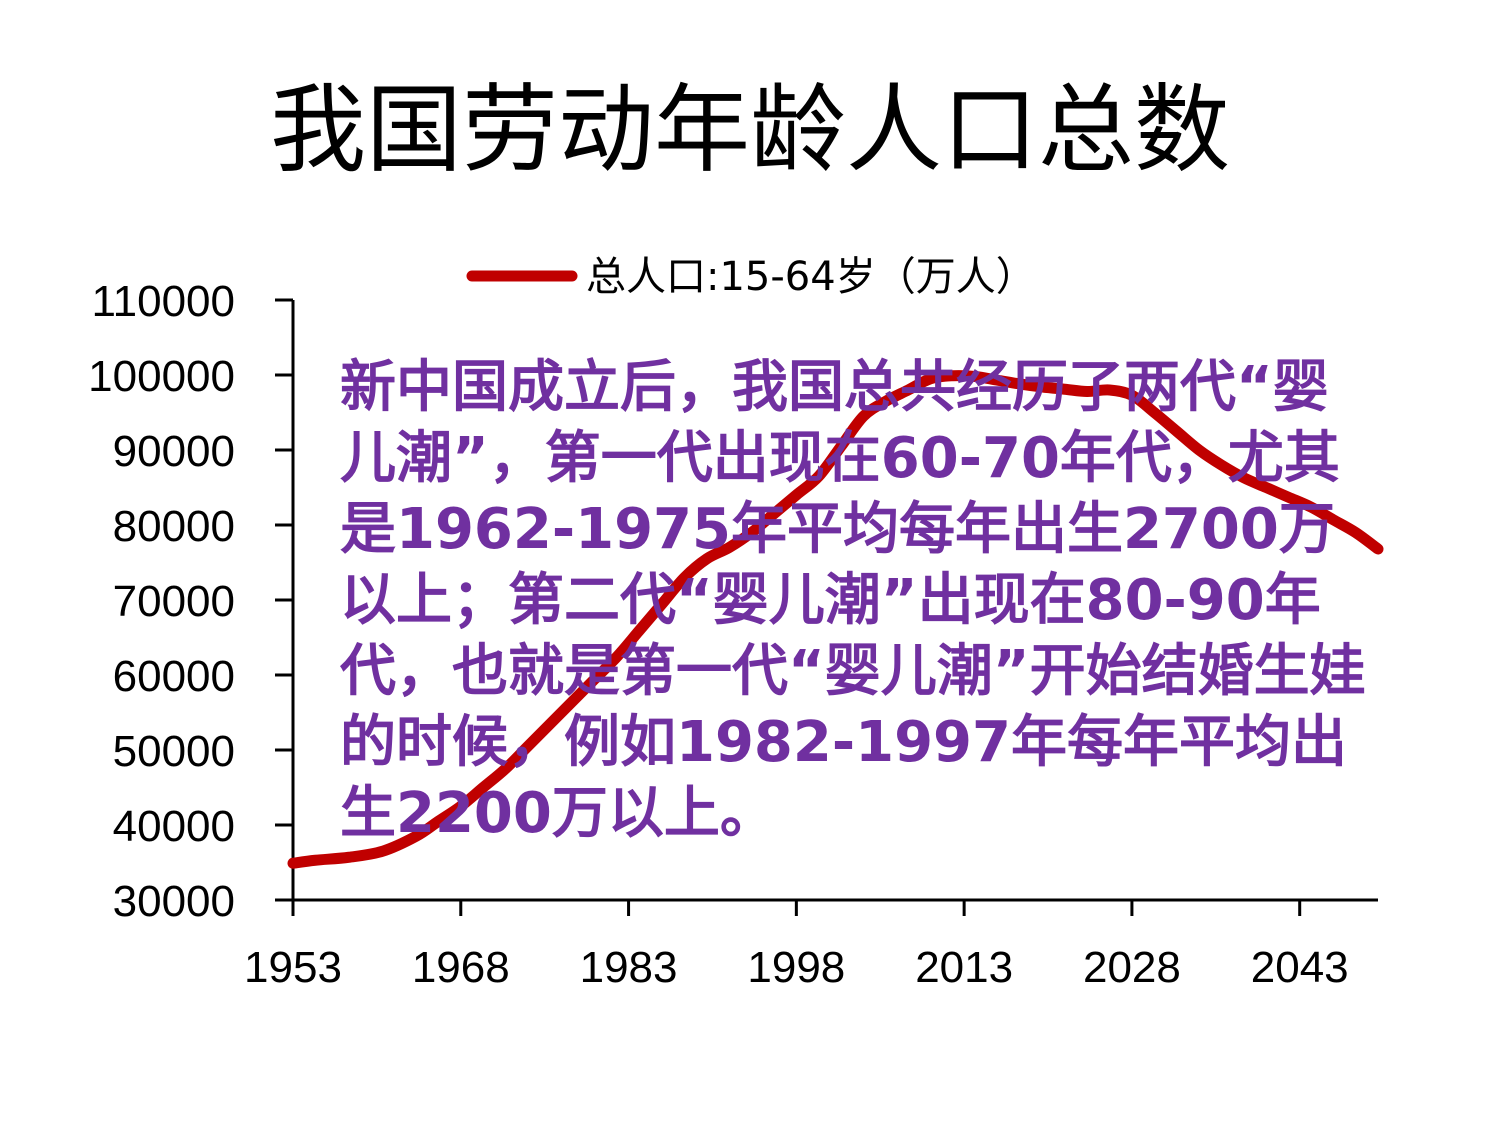 The image size is (1500, 1125). Describe the element at coordinates (174, 601) in the screenshot. I see `y-tick-label: 70000` at that location.